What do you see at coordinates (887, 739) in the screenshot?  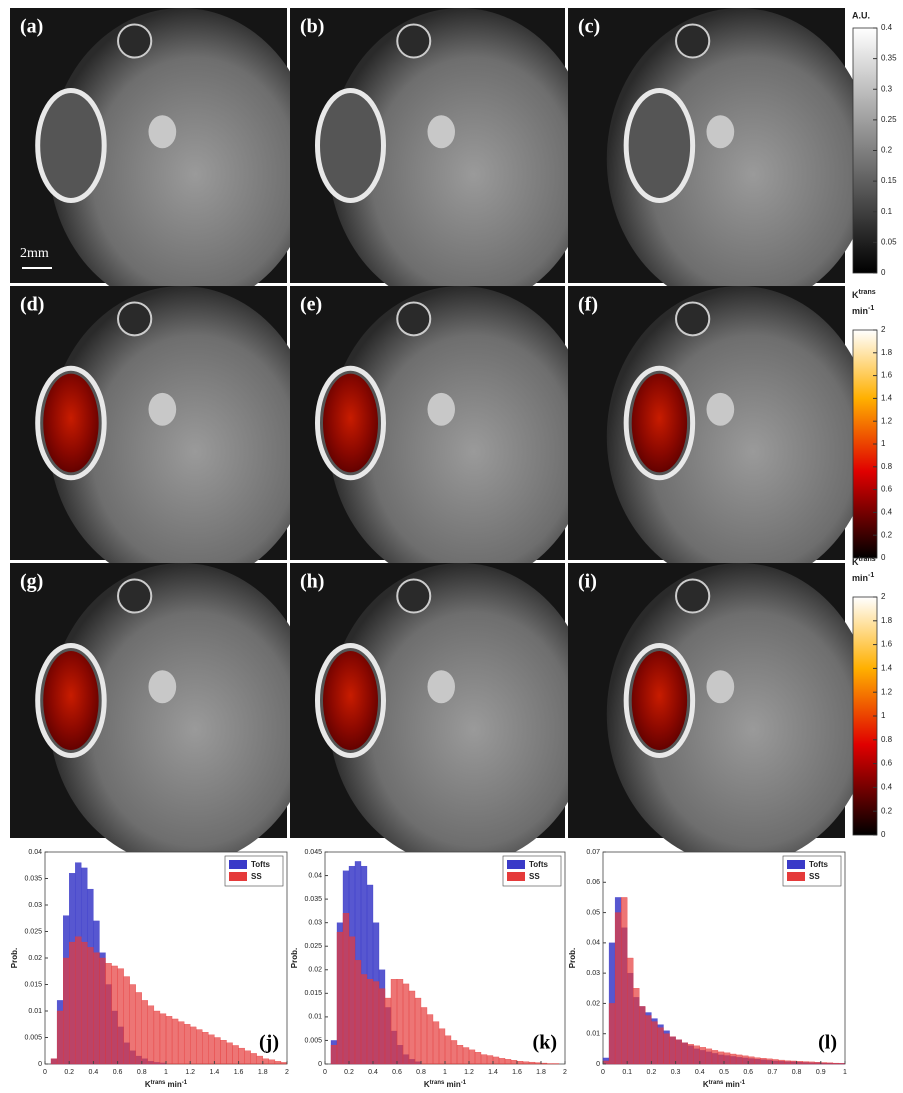 I see `colorbar-tick-label: 0.8` at bounding box center [887, 739].